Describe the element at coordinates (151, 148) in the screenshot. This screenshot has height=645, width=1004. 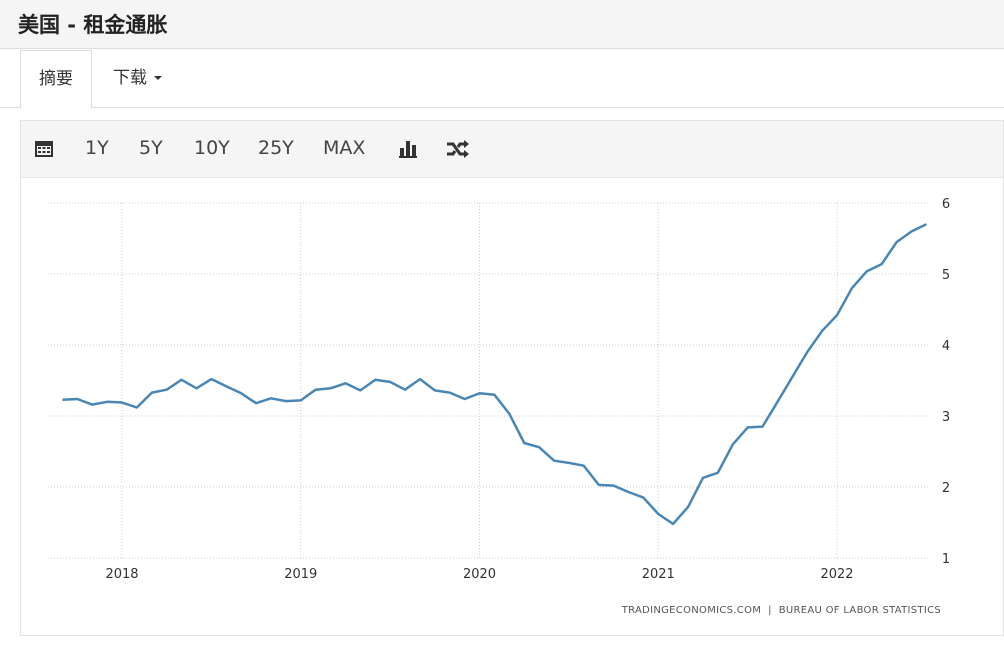
I see `range-button: 5Y` at that location.